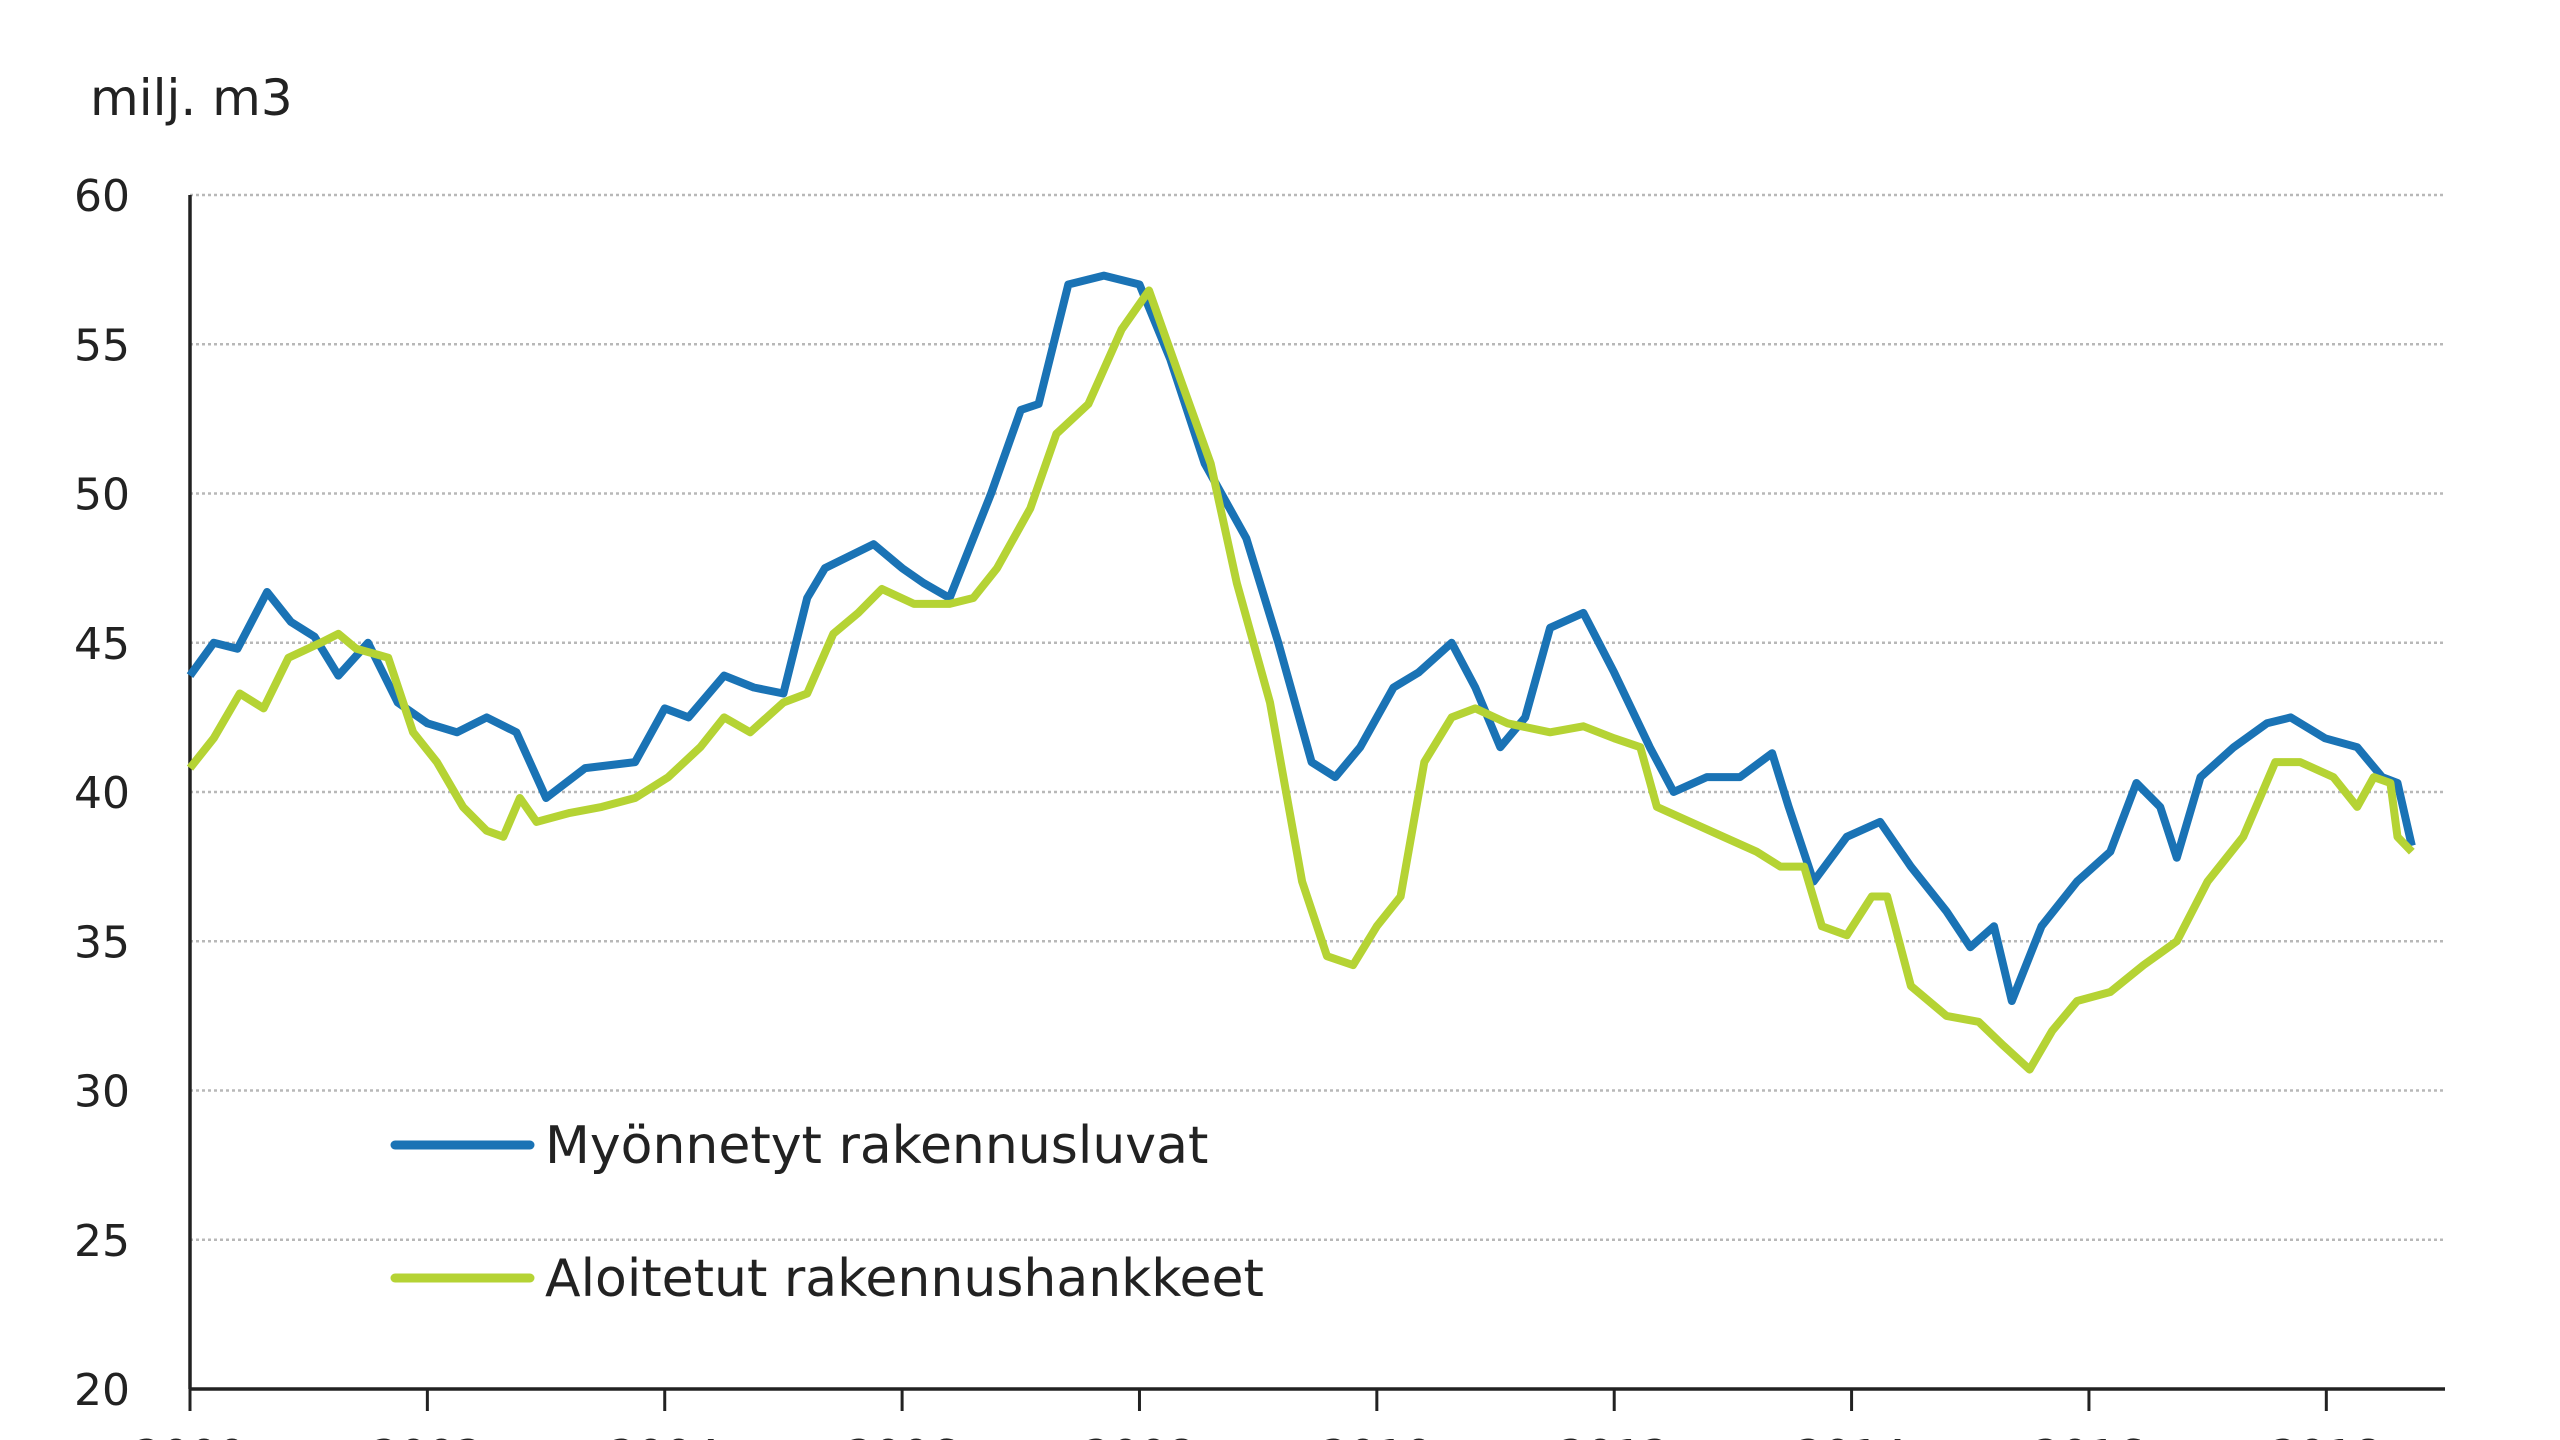 This screenshot has height=1440, width=2560. I want to click on y-tick-label: 45, so click(102, 644).